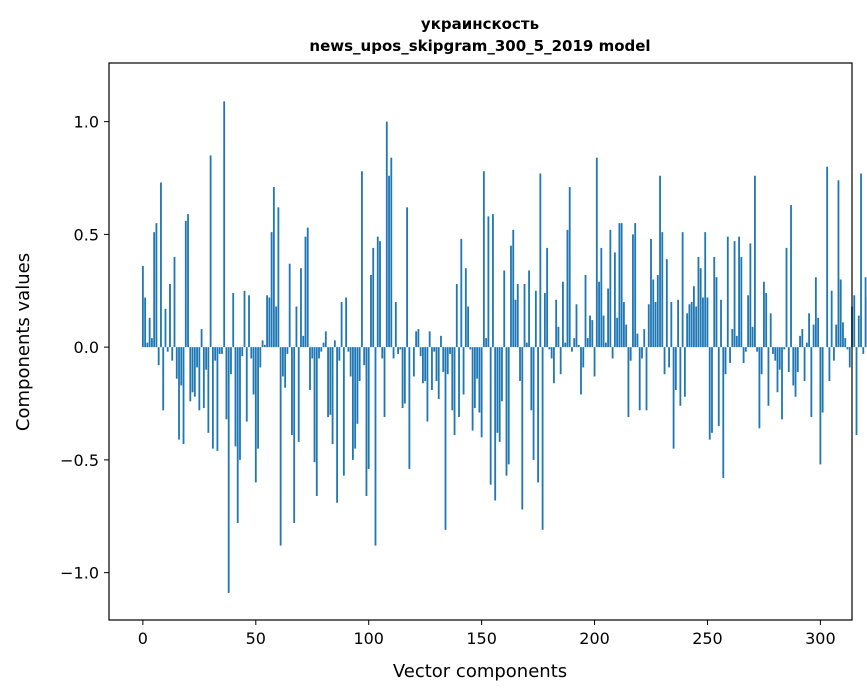 This screenshot has width=867, height=696. What do you see at coordinates (479, 46) in the screenshot?
I see `chart-title-line-2: news_upos_skipgram_300_5_2019 model` at bounding box center [479, 46].